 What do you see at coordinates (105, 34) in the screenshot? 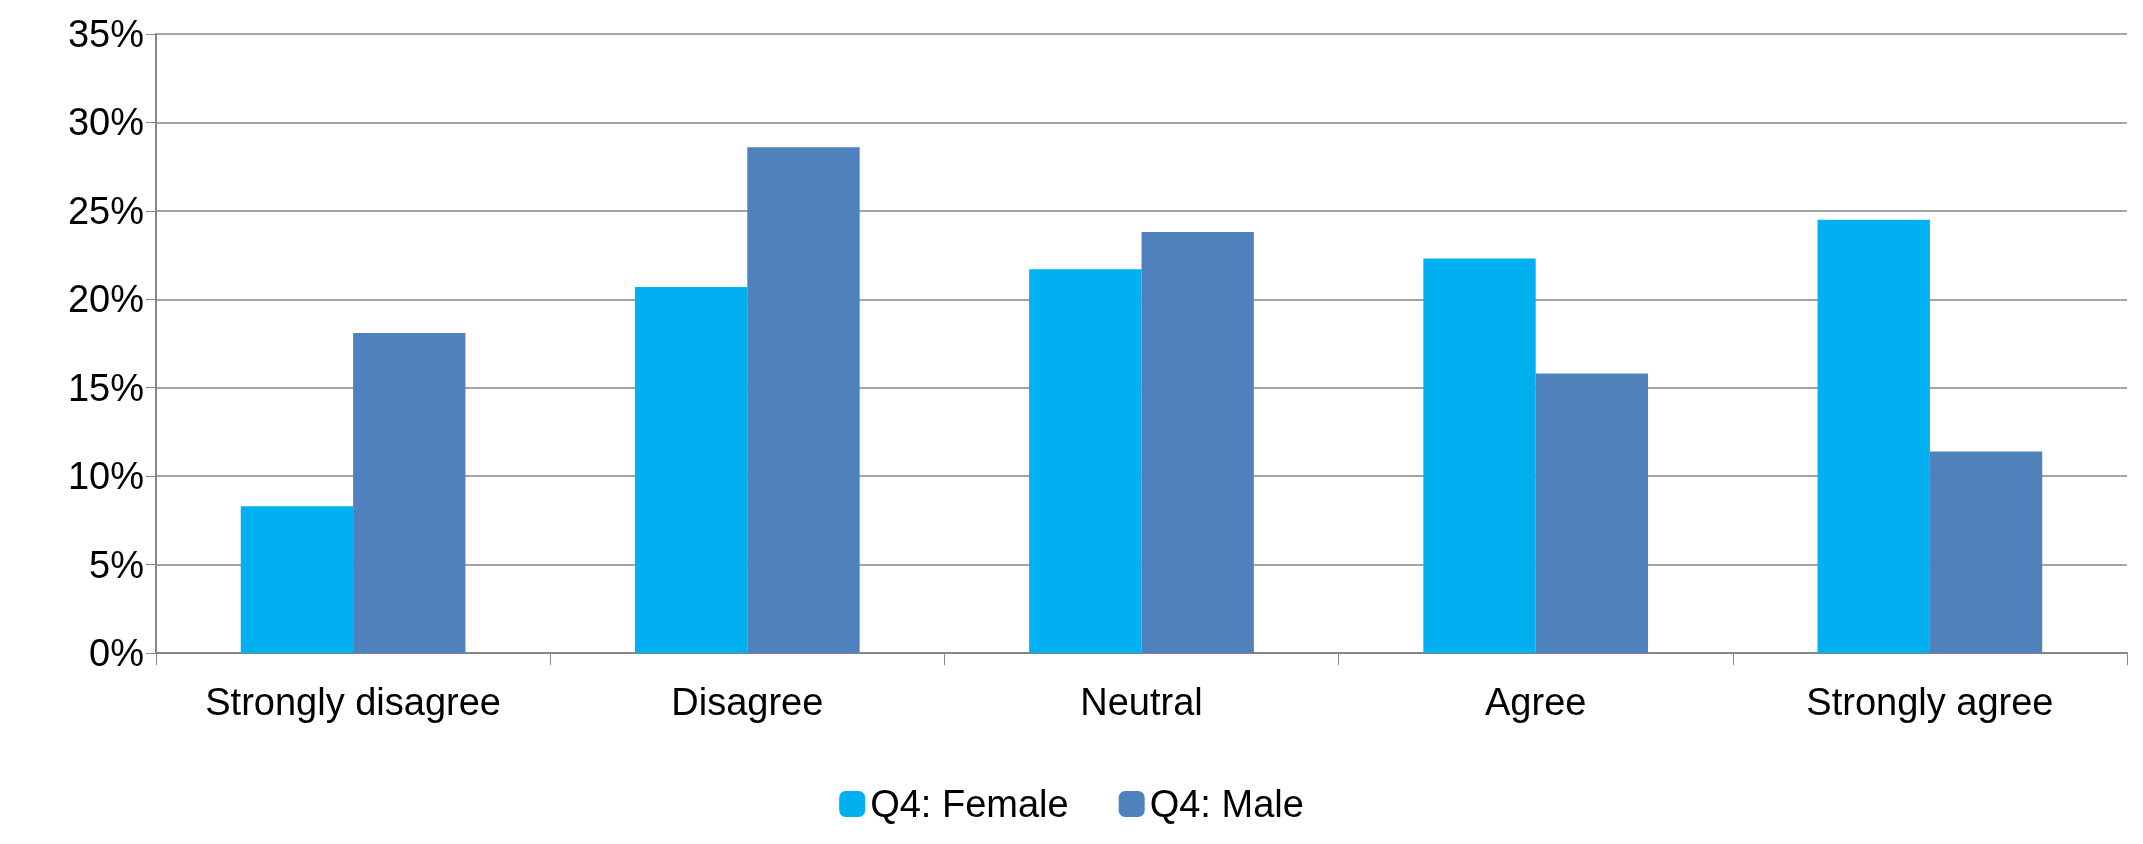
I see `y-tick-label: 35%` at bounding box center [105, 34].